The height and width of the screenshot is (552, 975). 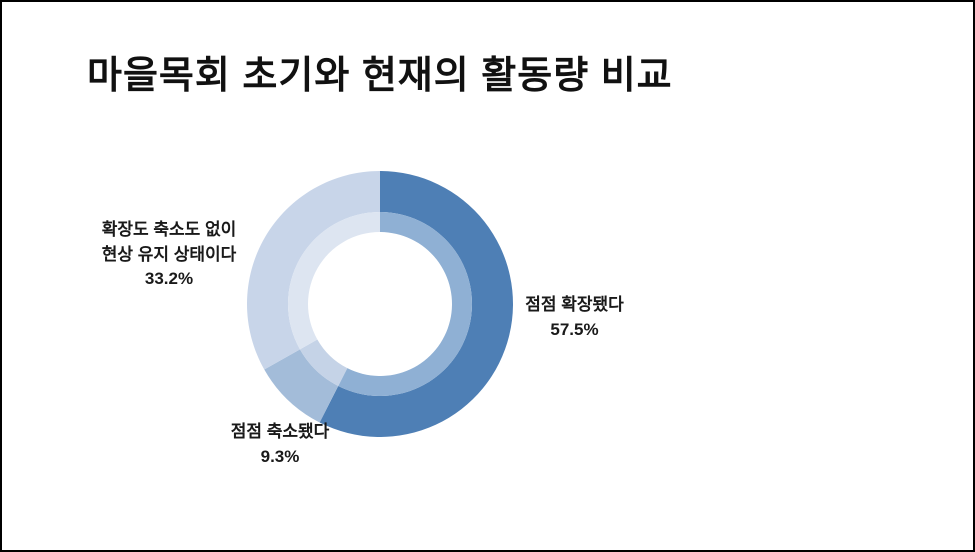 I want to click on label-maintained: 확장도 축소도 없이 현상 유지 상태이다 33.2%, so click(x=169, y=255).